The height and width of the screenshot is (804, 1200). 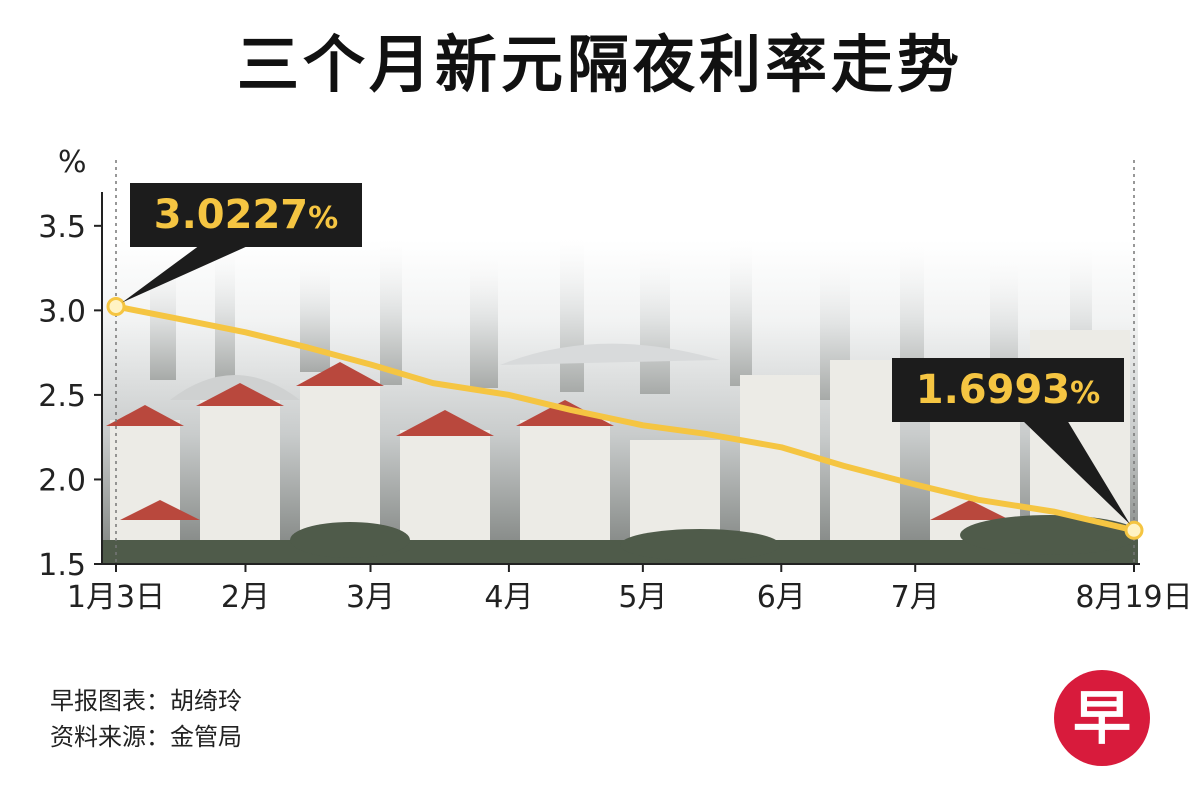 What do you see at coordinates (116, 597) in the screenshot?
I see `x-tick-label: 1月3日` at bounding box center [116, 597].